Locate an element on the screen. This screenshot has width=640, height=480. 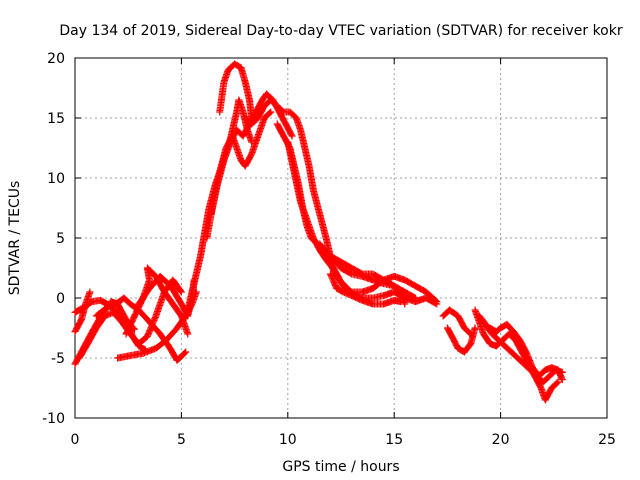
x-tick-label: 0 is located at coordinates (75, 440).